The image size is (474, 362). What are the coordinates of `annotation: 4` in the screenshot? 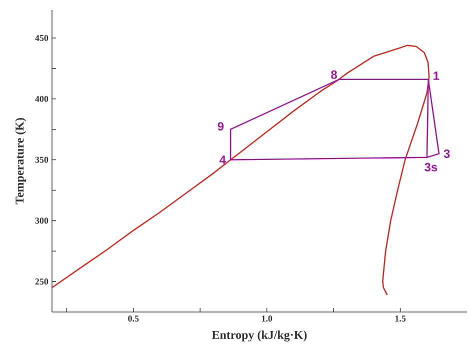 It's located at (223, 160).